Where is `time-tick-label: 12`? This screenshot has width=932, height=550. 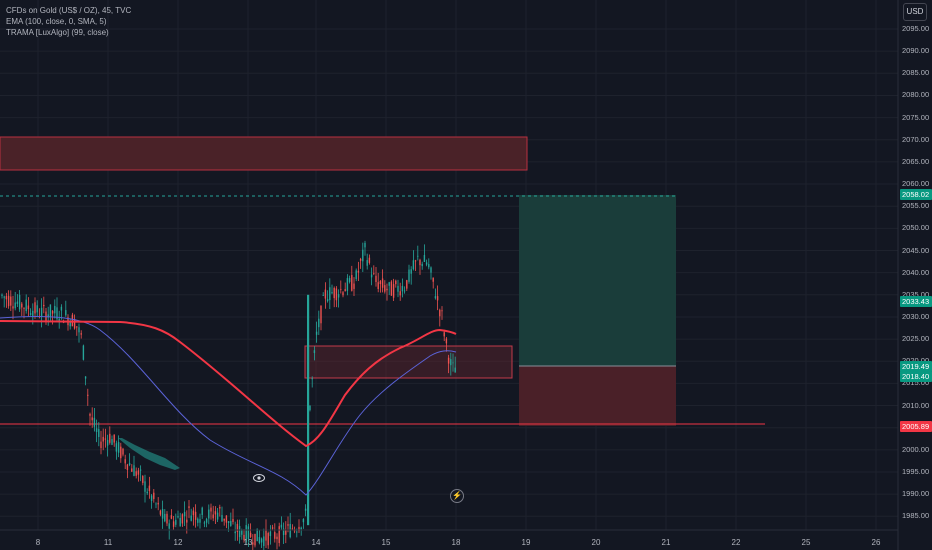 time-tick-label: 12 is located at coordinates (178, 542).